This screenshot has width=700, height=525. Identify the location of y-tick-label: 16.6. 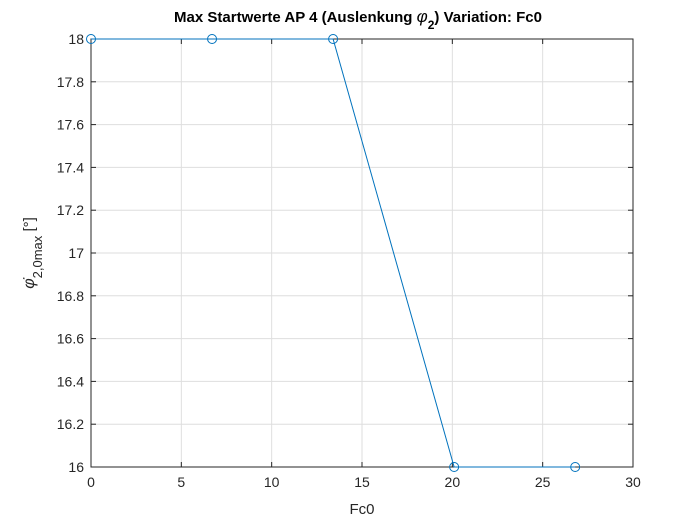
(70, 339).